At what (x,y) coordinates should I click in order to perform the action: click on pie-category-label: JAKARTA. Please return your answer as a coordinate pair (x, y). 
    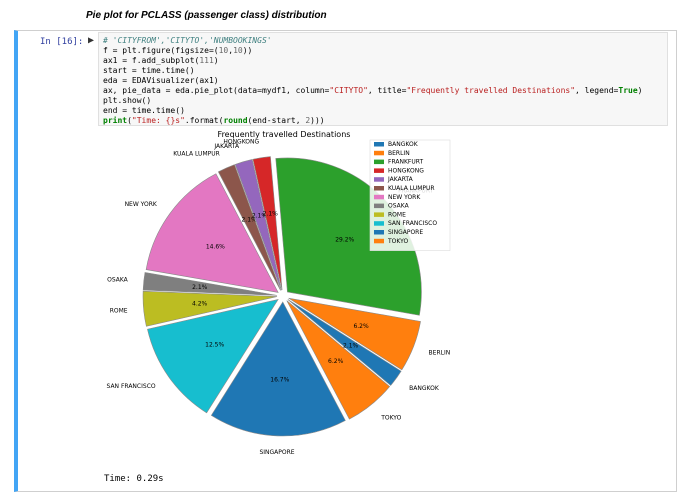
    Looking at the image, I should click on (226, 146).